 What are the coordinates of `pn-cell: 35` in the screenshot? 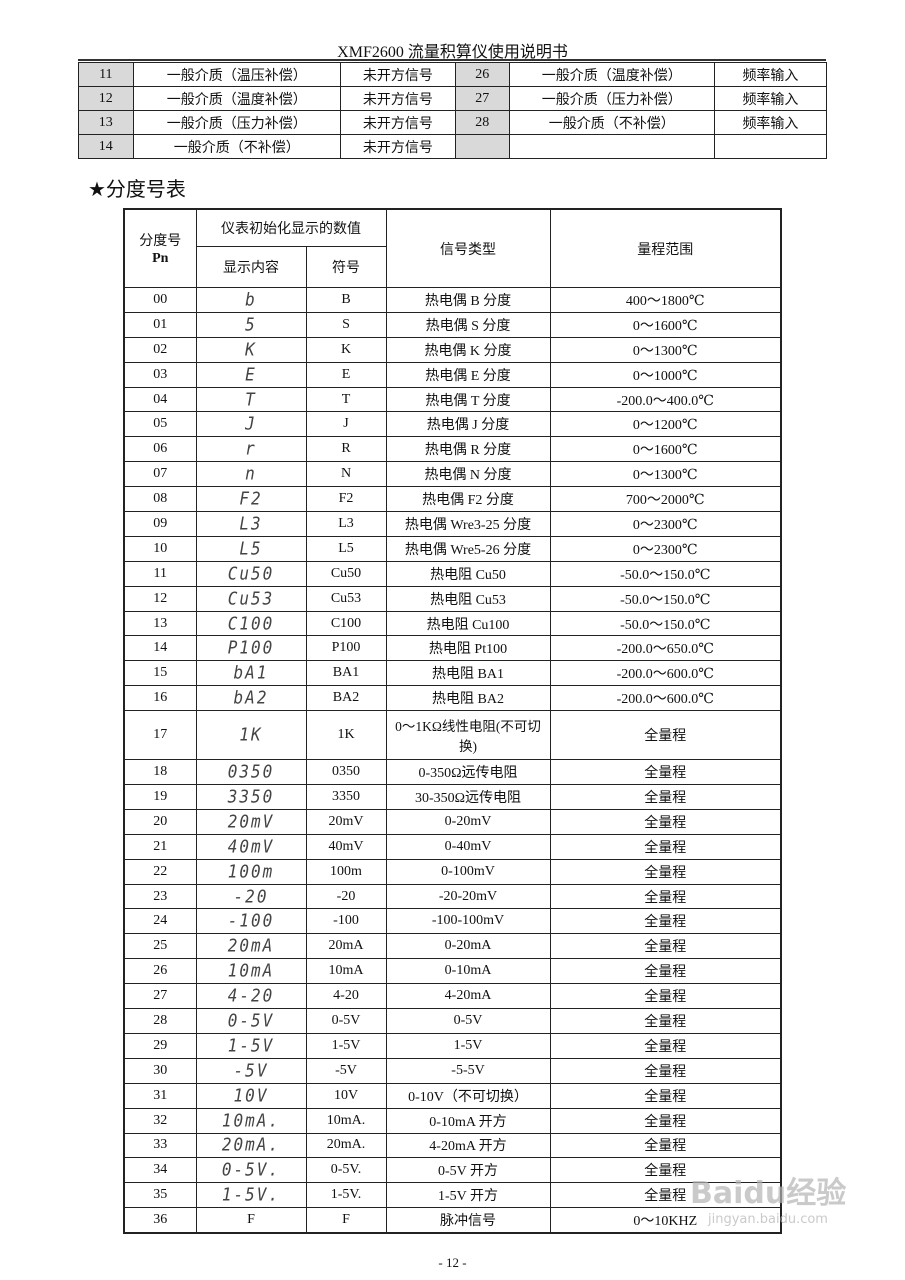 It's located at (160, 1195).